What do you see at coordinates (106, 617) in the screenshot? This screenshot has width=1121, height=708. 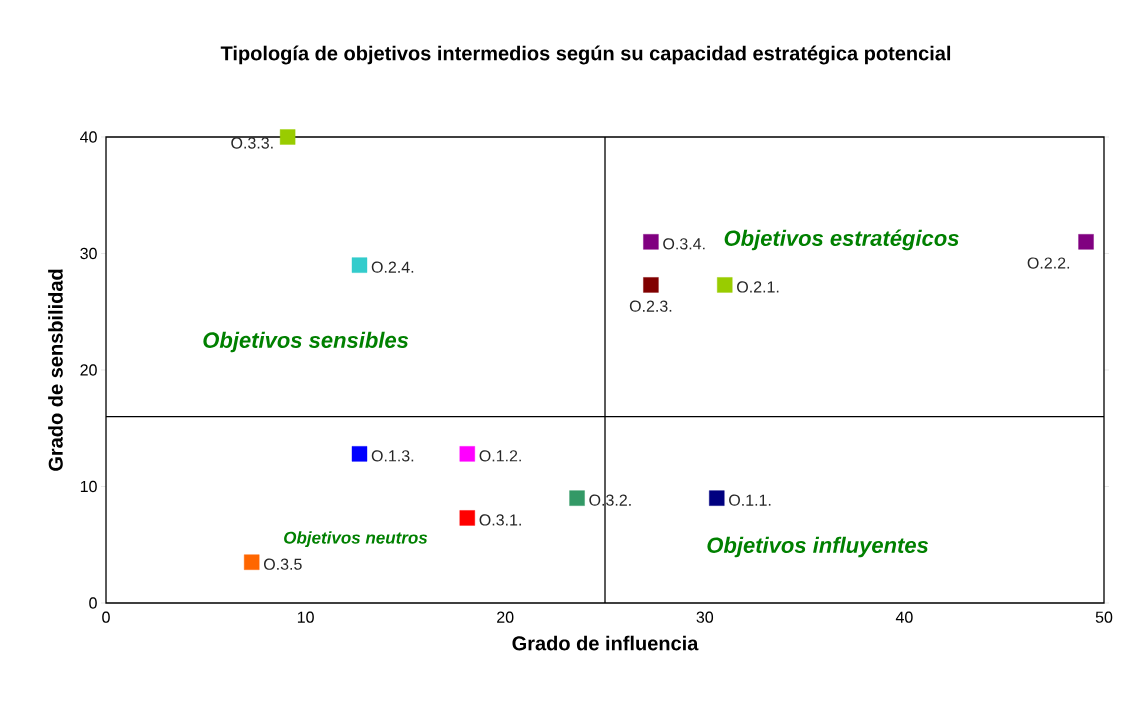 I see `x-tick-label: 0` at bounding box center [106, 617].